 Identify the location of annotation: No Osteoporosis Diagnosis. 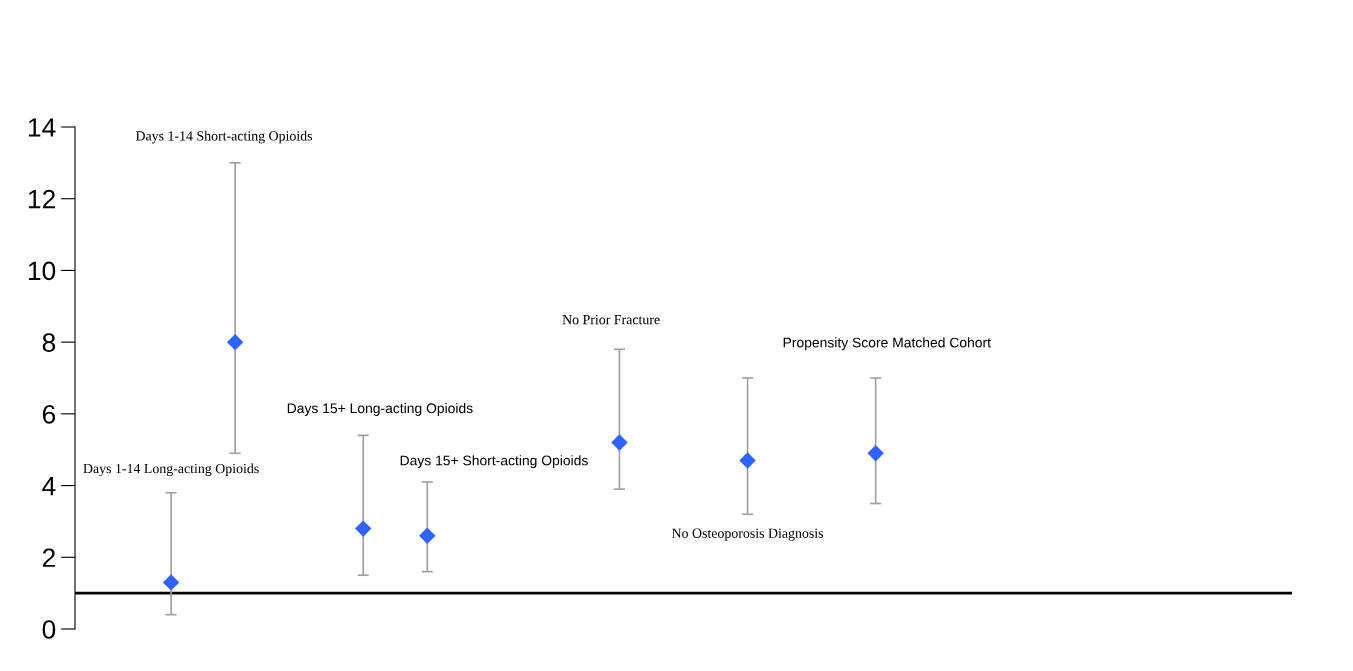
(747, 534).